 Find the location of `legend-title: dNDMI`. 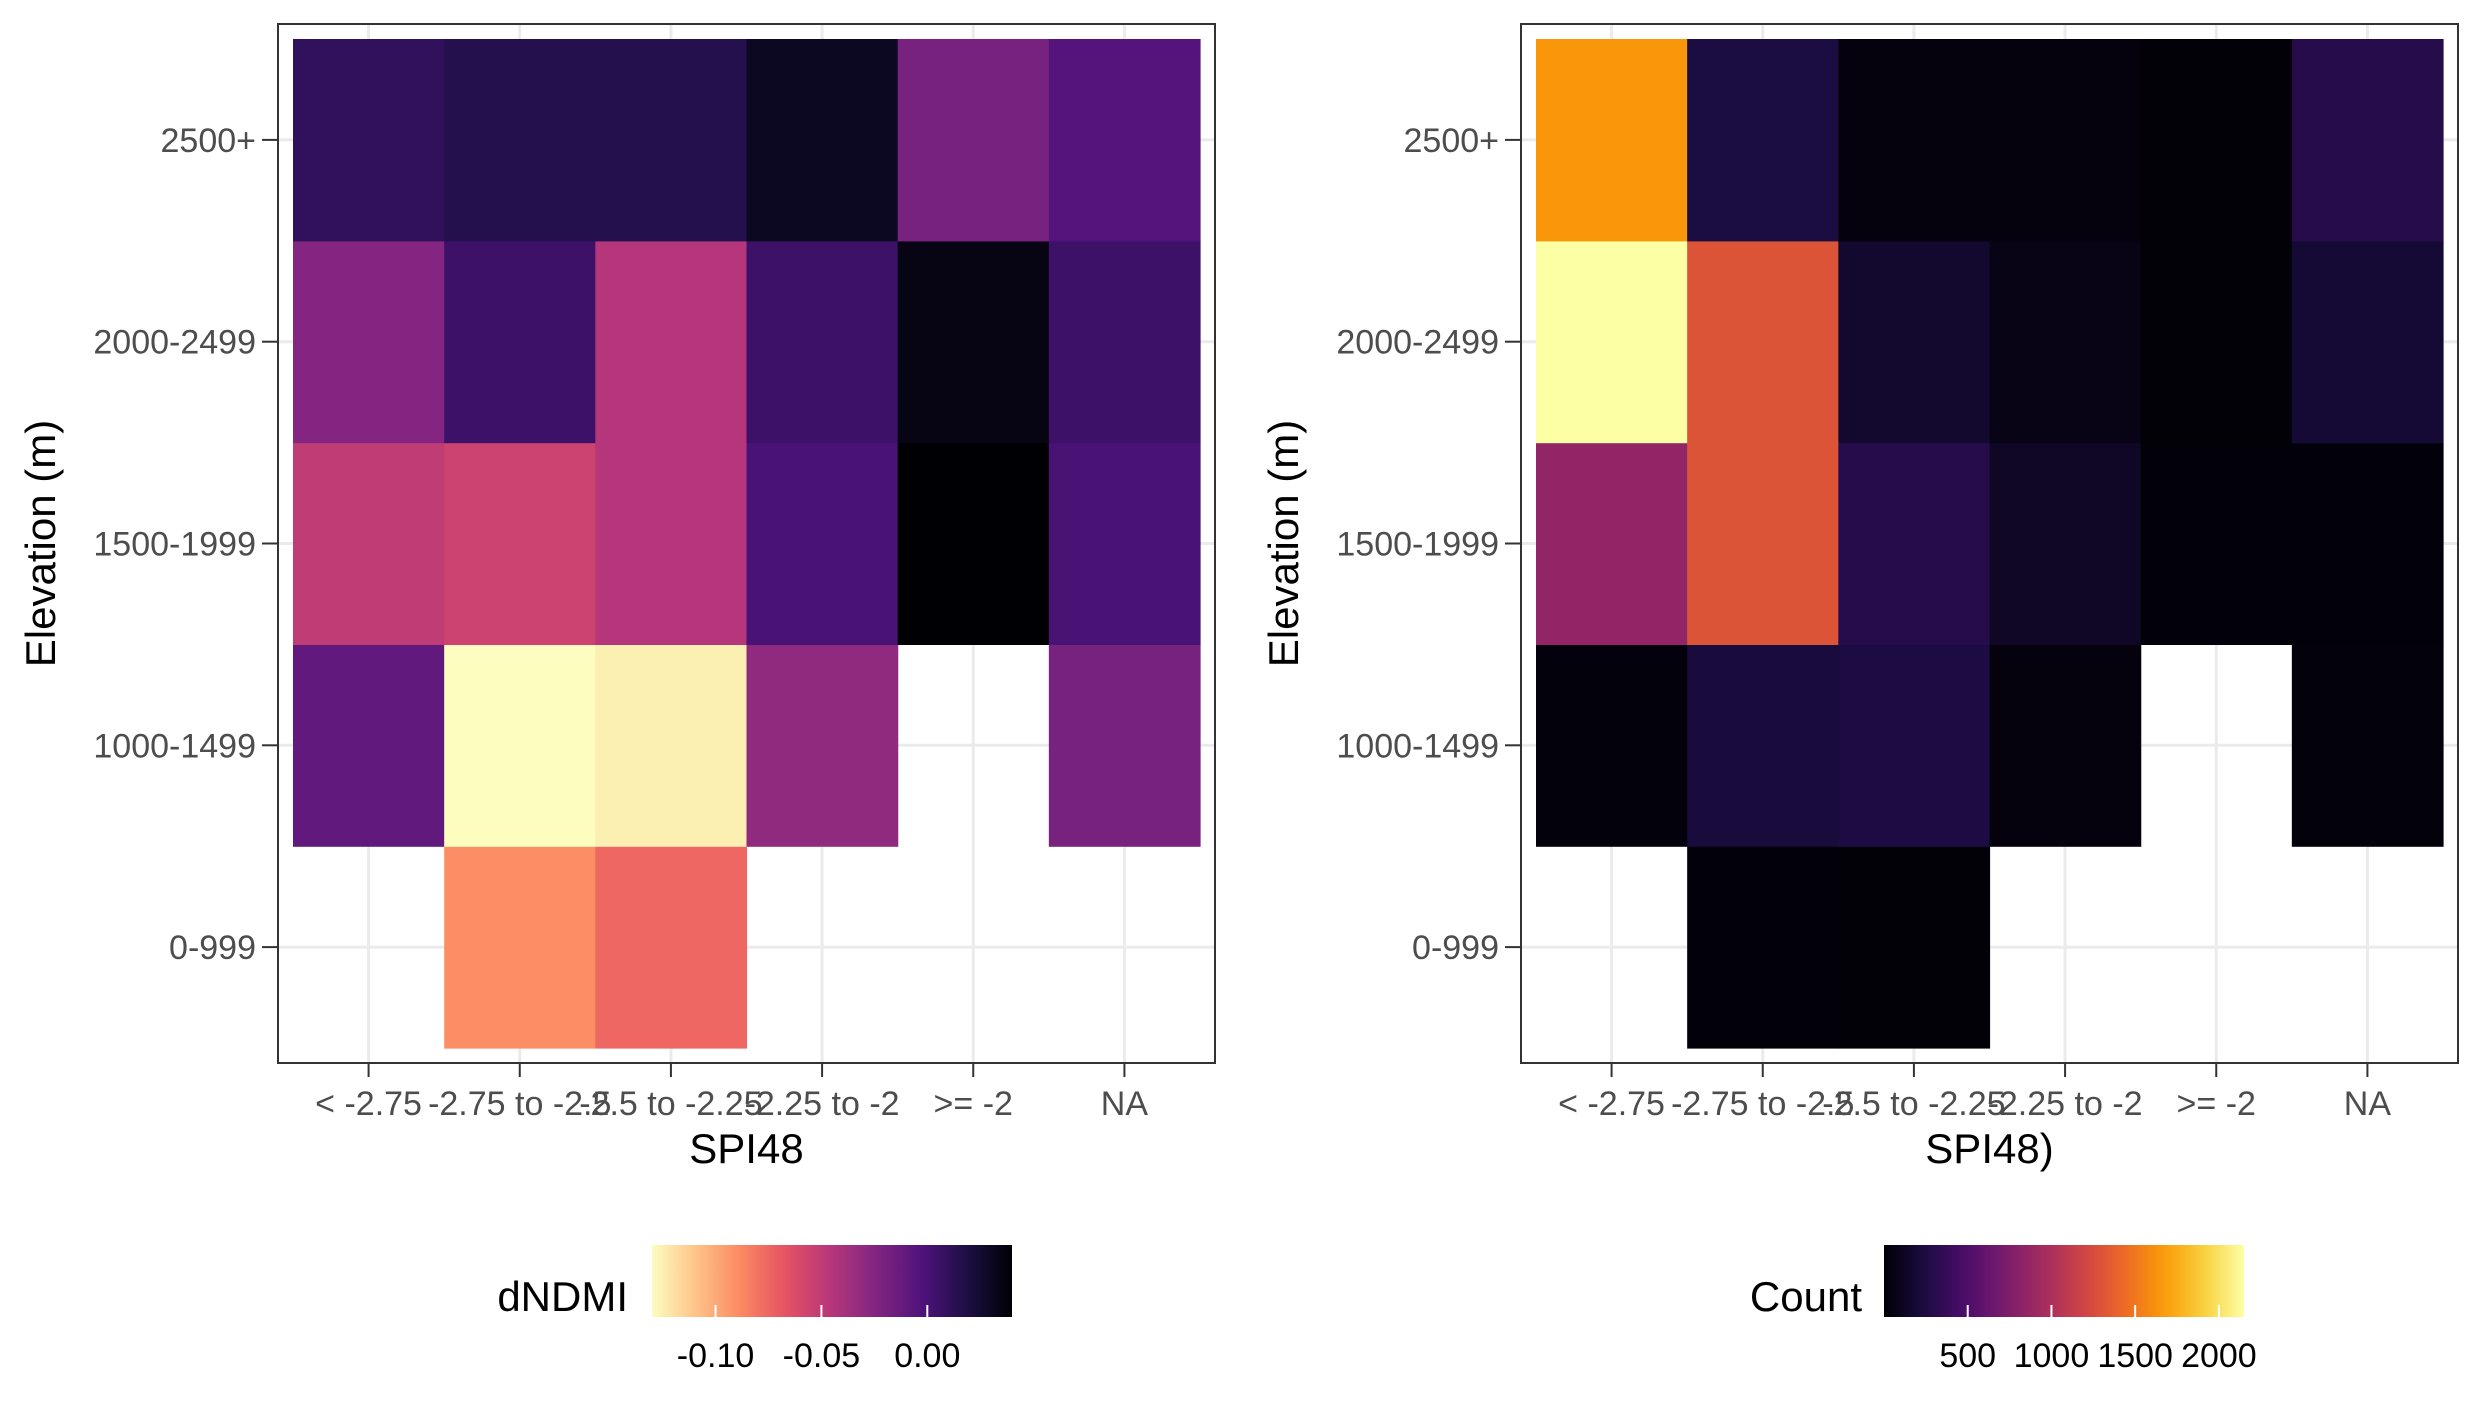

legend-title: dNDMI is located at coordinates (562, 1296).